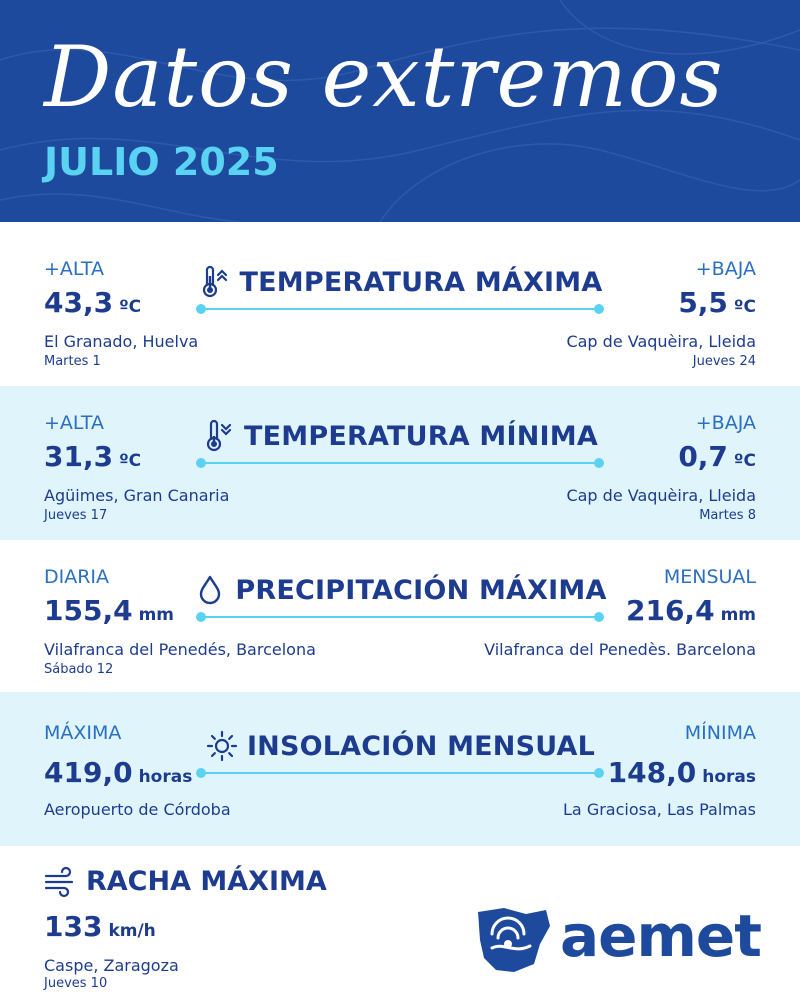 The image size is (800, 1000). Describe the element at coordinates (709, 577) in the screenshot. I see `right-label: MENSUAL` at that location.